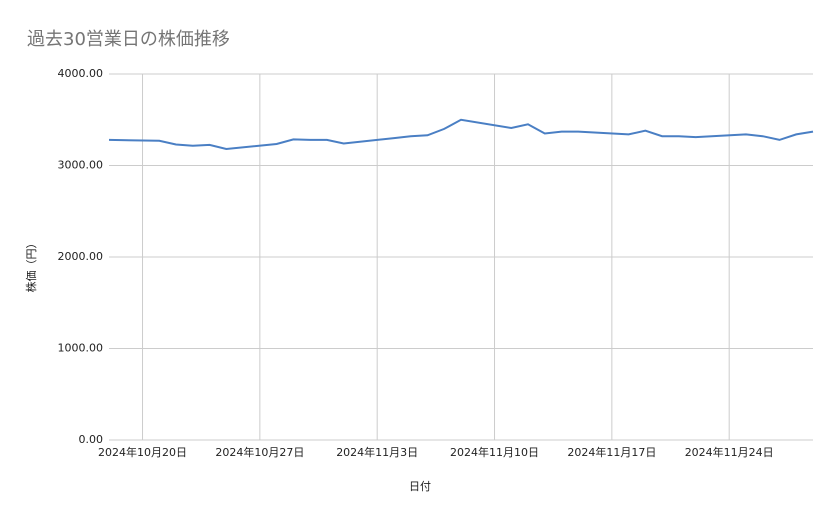 This screenshot has width=839, height=519. Describe the element at coordinates (81, 256) in the screenshot. I see `y-tick-label: 2000.00` at that location.